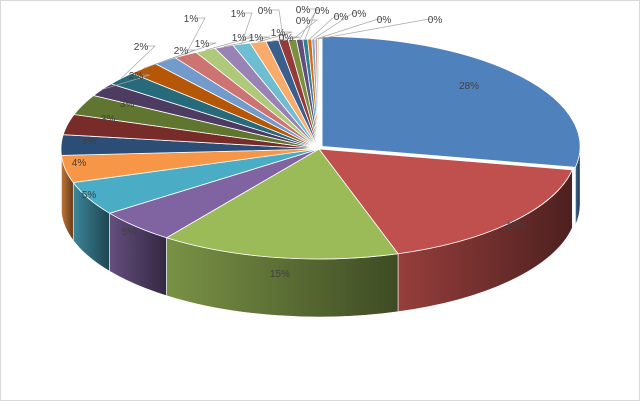 The image size is (640, 401). Describe the element at coordinates (267, 49) in the screenshot. I see `leader-lines` at that location.